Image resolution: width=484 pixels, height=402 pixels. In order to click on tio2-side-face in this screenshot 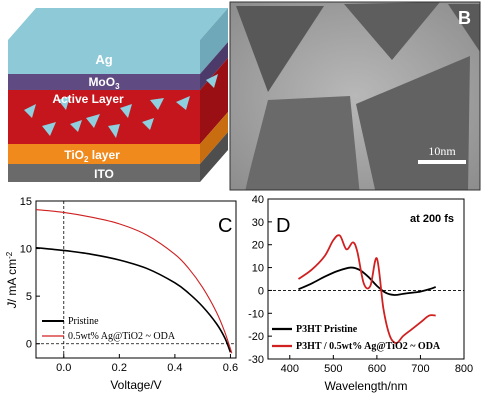, I will do `click(214, 138)`.